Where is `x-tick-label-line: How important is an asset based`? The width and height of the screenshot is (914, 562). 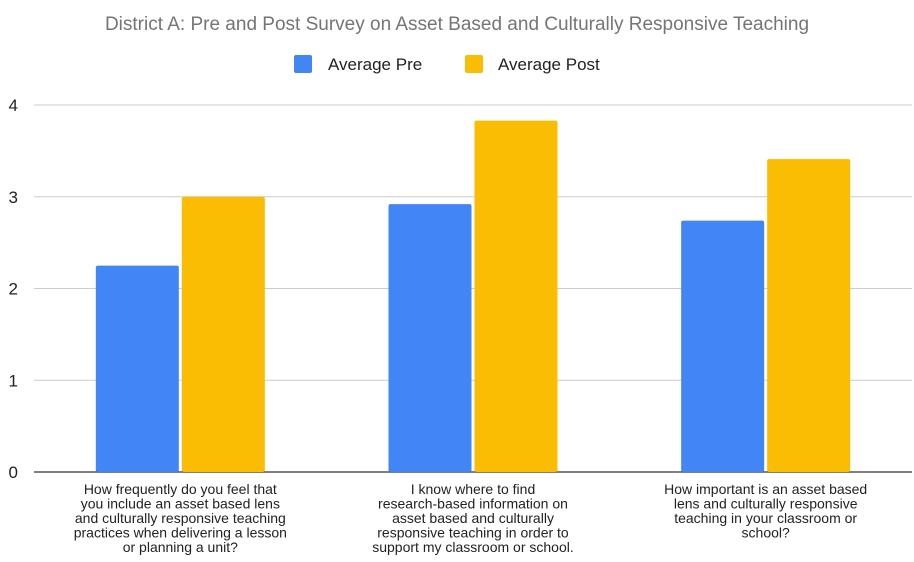
x-tick-label-line: How important is an asset based is located at coordinates (765, 489).